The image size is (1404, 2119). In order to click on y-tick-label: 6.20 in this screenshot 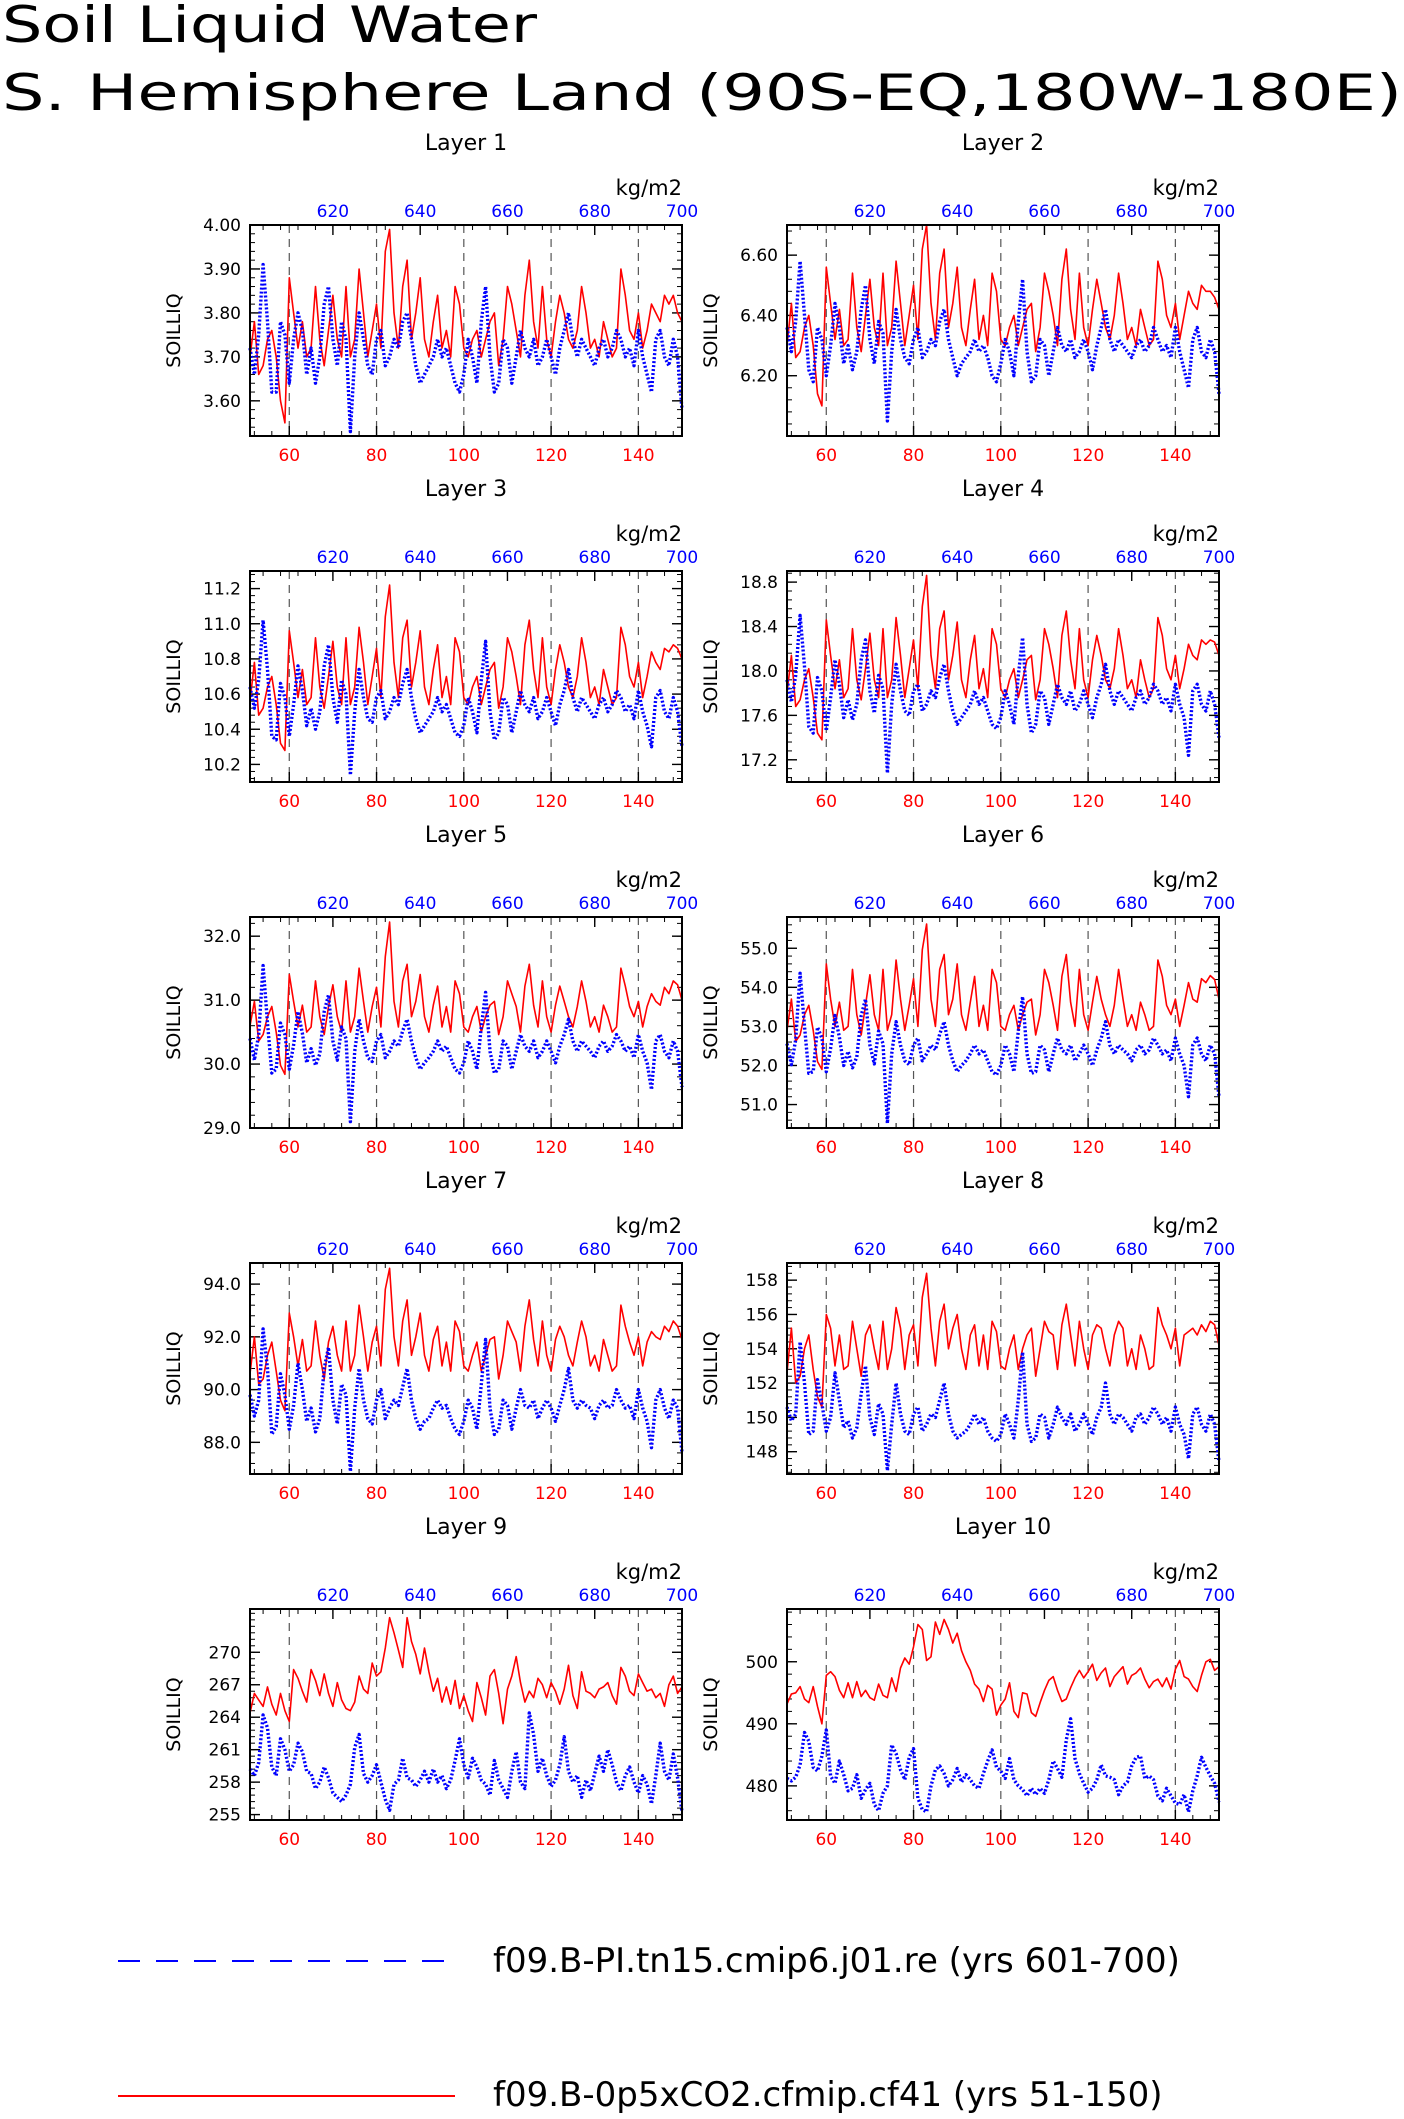, I will do `click(759, 377)`.